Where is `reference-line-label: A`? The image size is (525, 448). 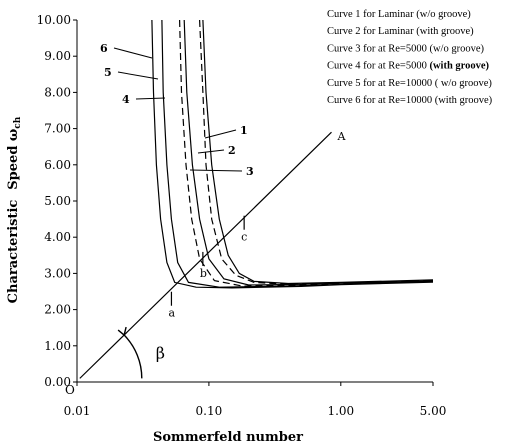
reference-line-label: A is located at coordinates (341, 136).